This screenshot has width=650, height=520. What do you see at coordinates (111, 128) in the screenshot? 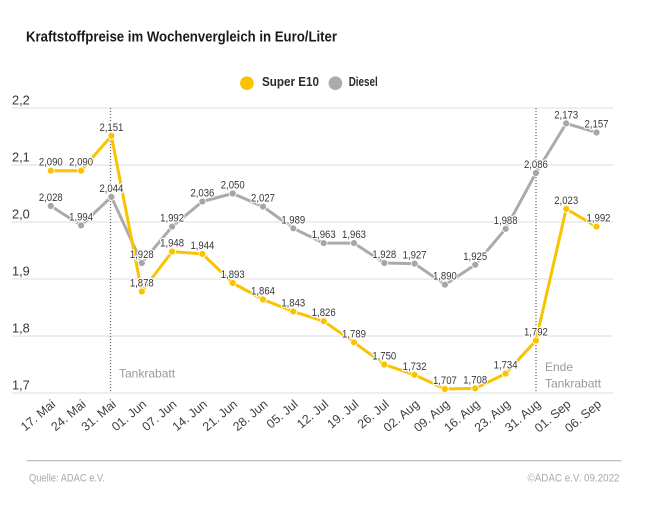
I see `svg-text: 2,151` at bounding box center [111, 128].